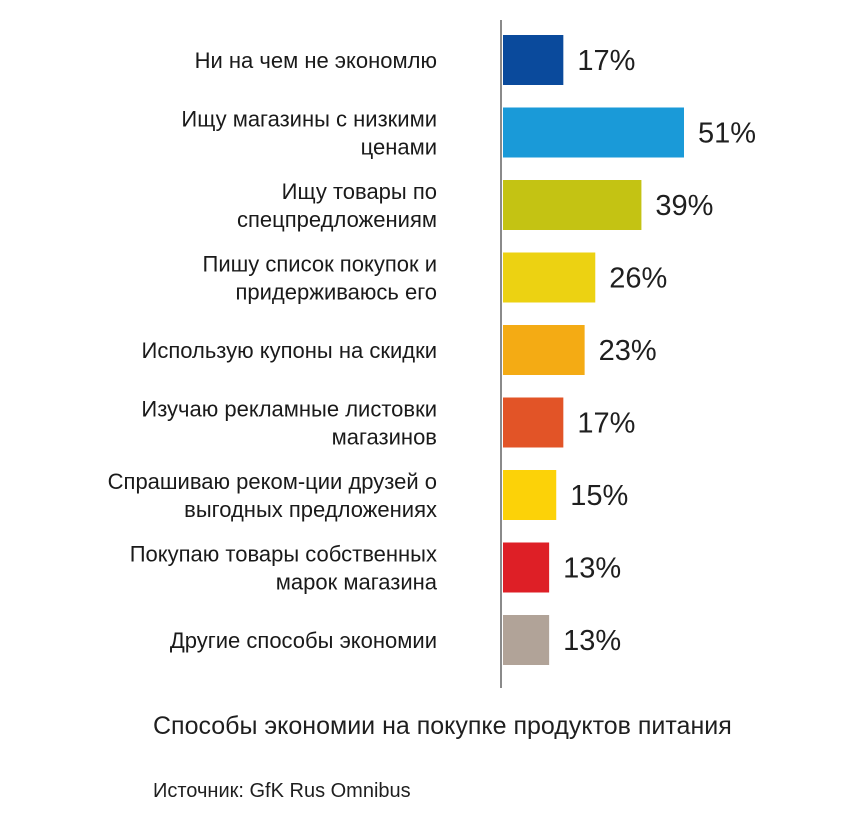 The height and width of the screenshot is (815, 844). I want to click on category-label: Спрашиваю реком-ции друзей о, so click(272, 481).